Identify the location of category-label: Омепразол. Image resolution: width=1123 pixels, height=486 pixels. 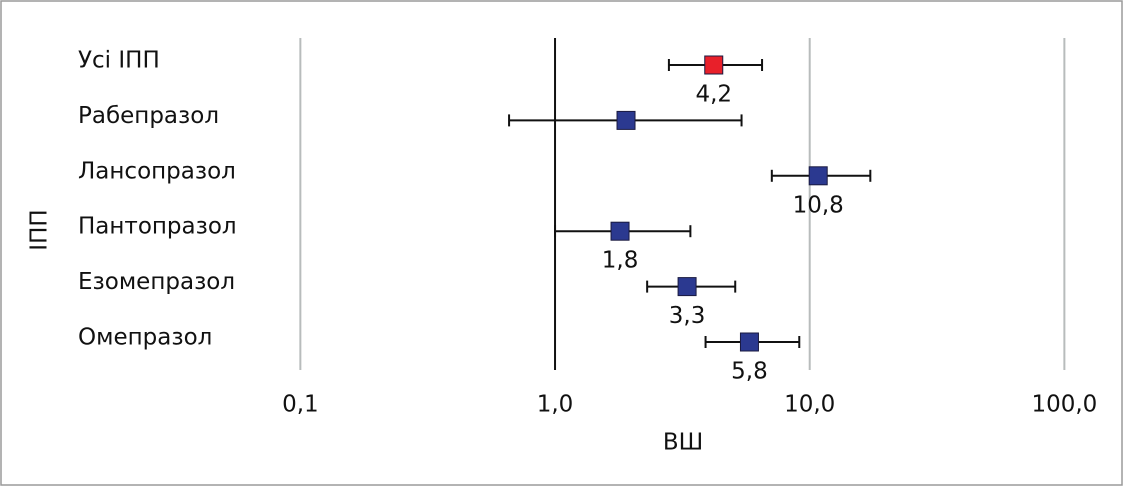
(145, 338).